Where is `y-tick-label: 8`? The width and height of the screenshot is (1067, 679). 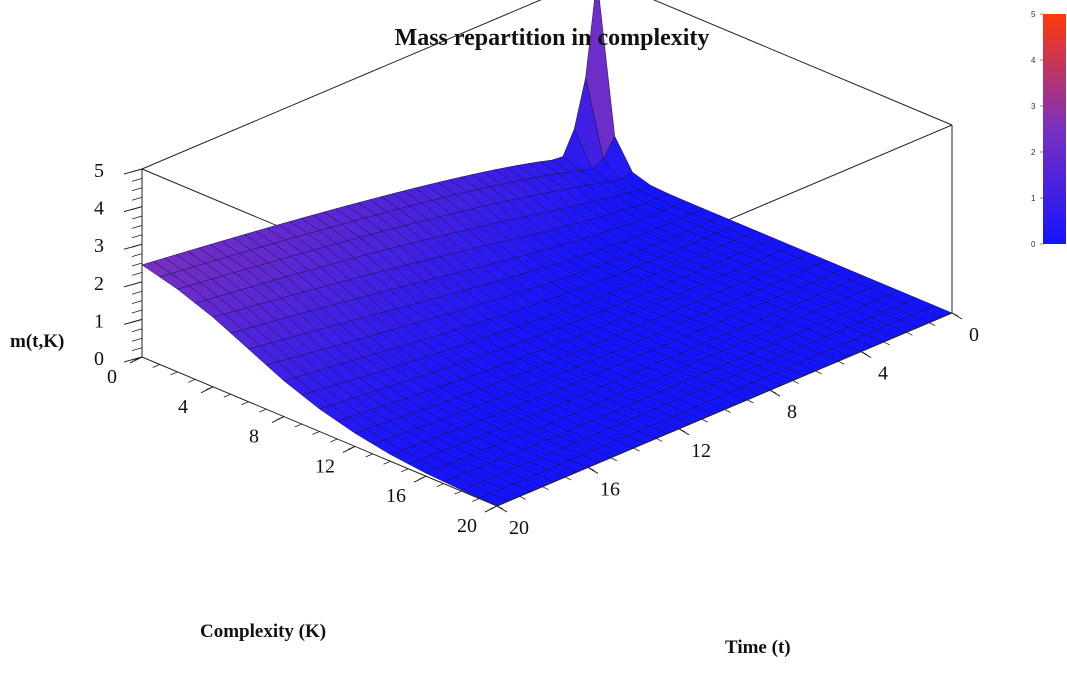
y-tick-label: 8 is located at coordinates (254, 437).